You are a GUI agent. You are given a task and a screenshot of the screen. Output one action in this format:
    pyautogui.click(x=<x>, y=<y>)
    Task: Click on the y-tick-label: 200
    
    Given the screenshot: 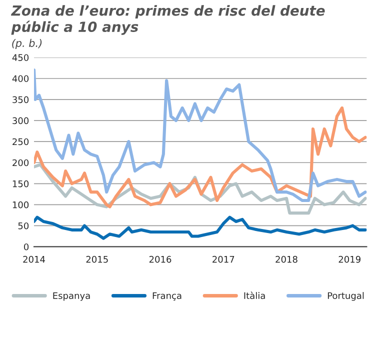 What is the action you would take?
    pyautogui.click(x=20, y=162)
    